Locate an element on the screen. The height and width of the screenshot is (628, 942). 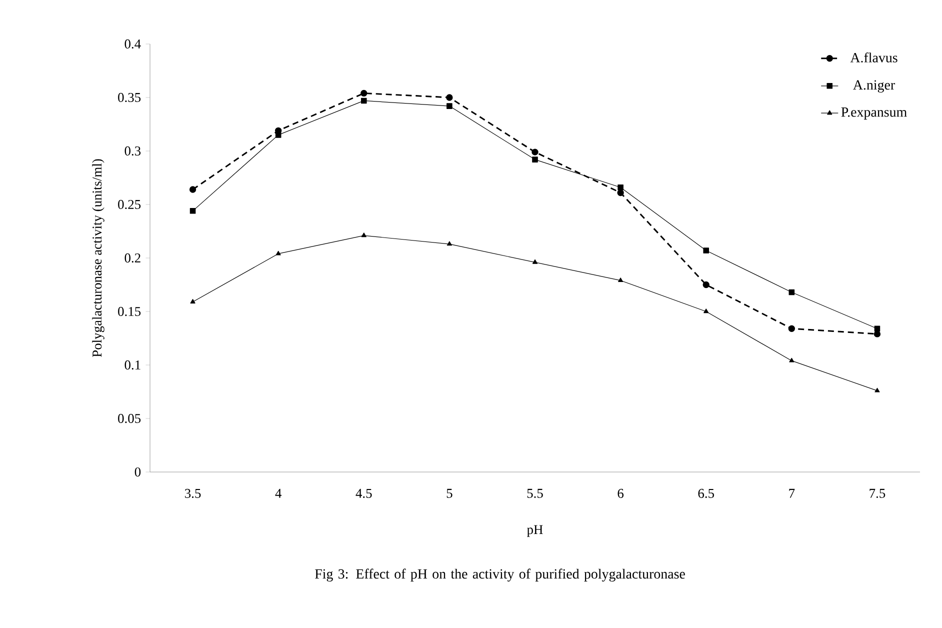
x-tick-label: 5 is located at coordinates (449, 493).